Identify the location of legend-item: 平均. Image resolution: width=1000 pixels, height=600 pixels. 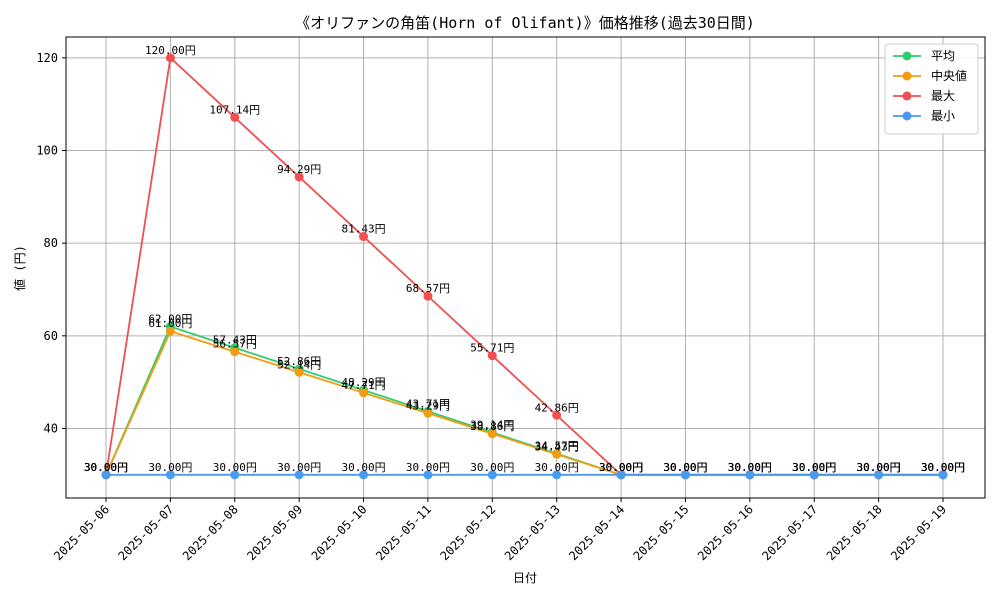
(924, 56).